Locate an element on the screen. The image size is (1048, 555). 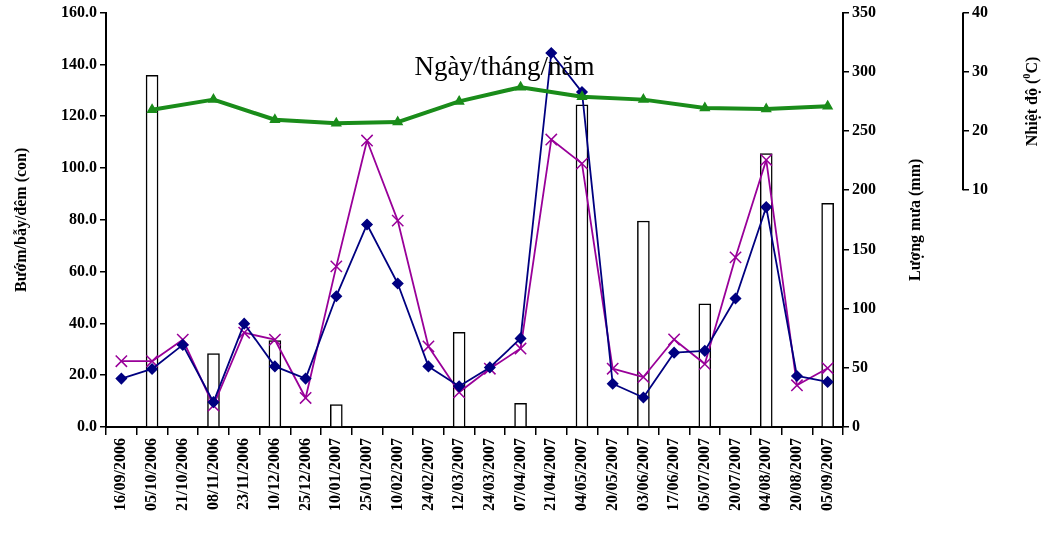
x-tick-label: 10/01/2007 is located at coordinates (335, 474).